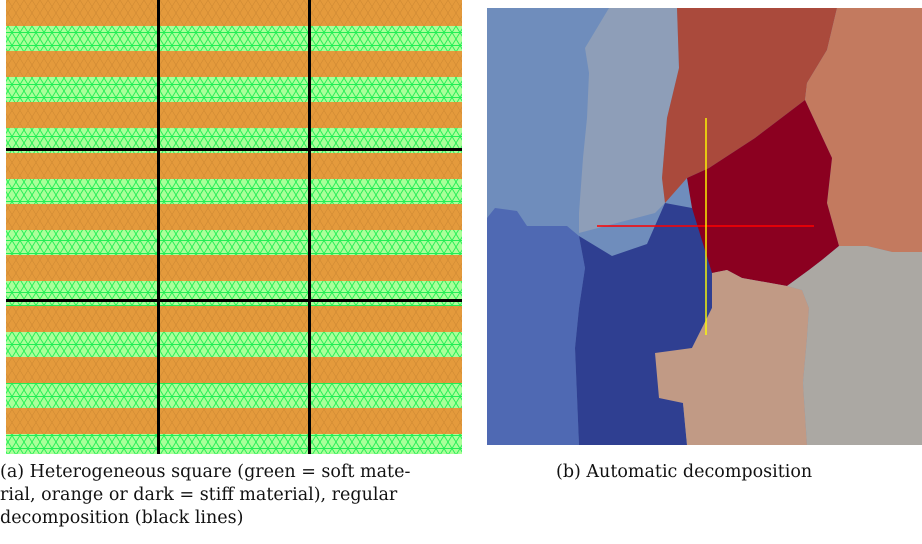  What do you see at coordinates (684, 472) in the screenshot?
I see `caption-panel-b: (b) Automatic decomposition` at bounding box center [684, 472].